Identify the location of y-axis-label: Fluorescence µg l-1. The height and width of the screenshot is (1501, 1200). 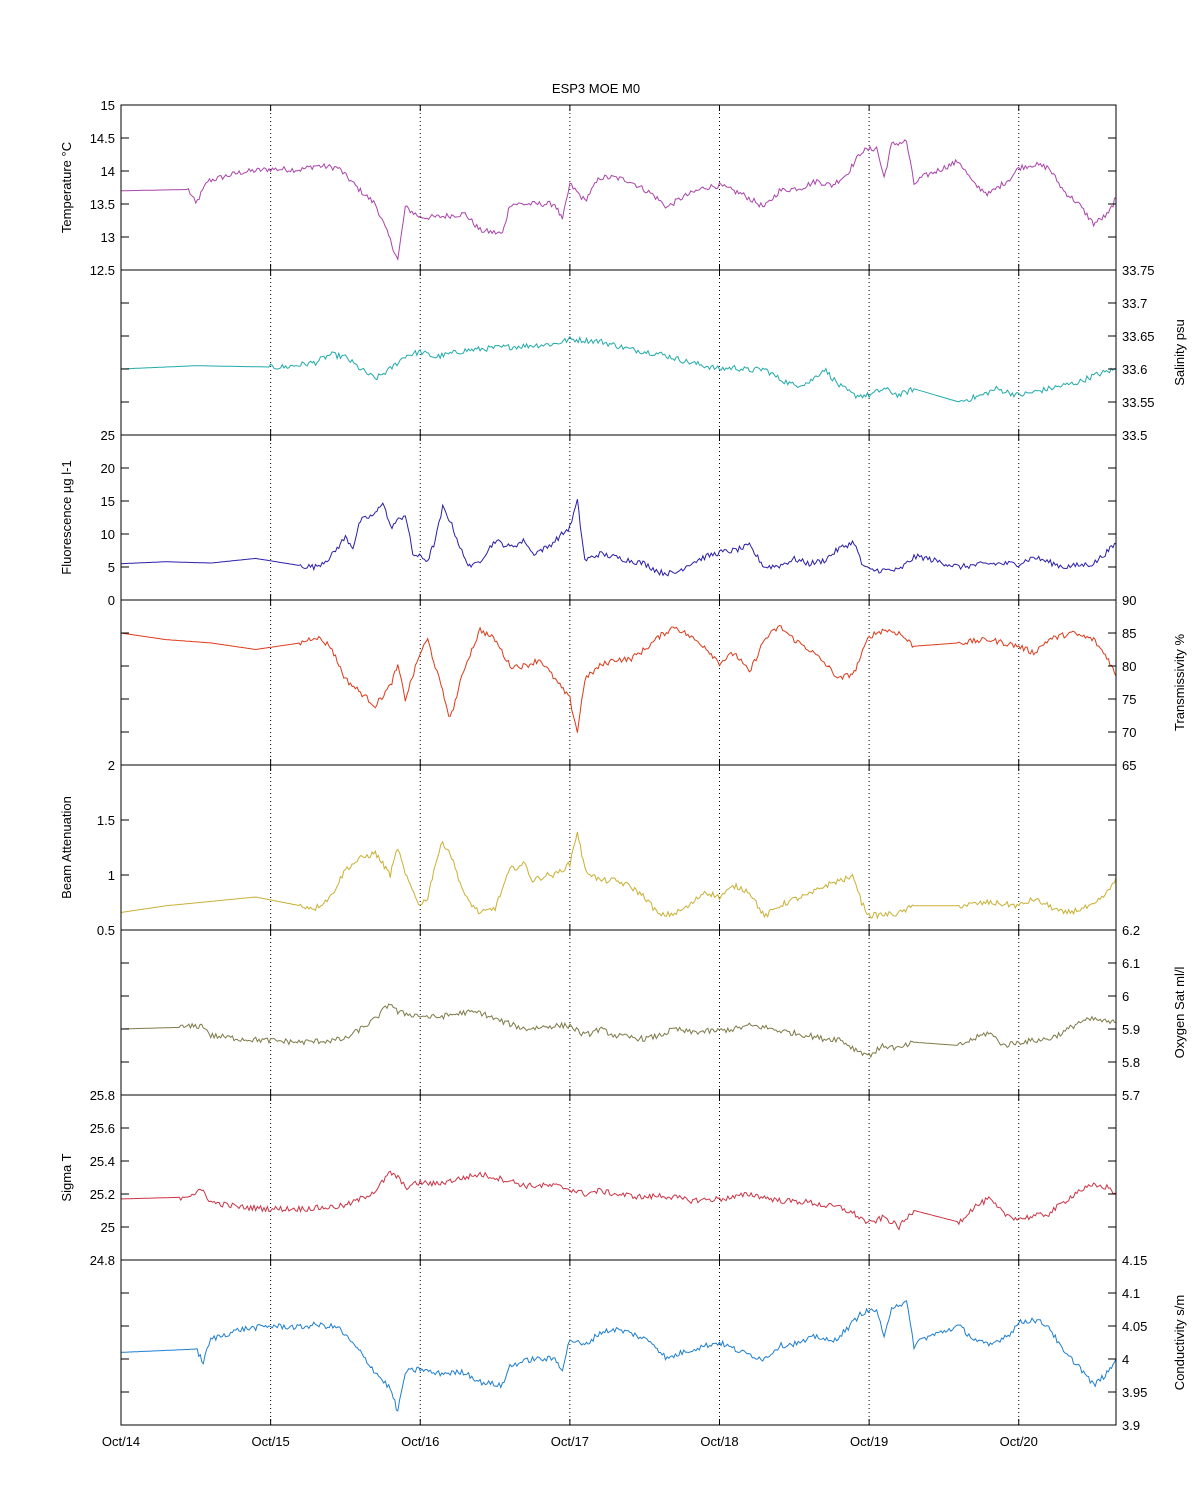
(66, 517).